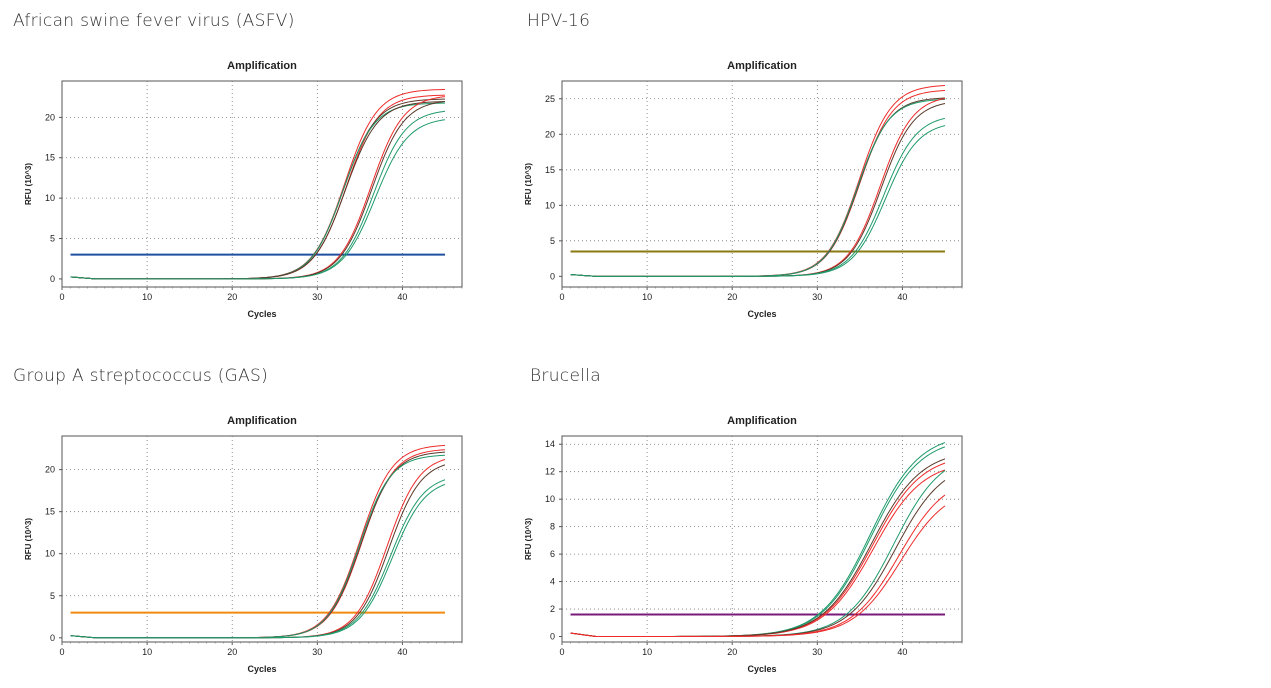 This screenshot has width=1271, height=688. I want to click on y-tick-label: 12, so click(550, 472).